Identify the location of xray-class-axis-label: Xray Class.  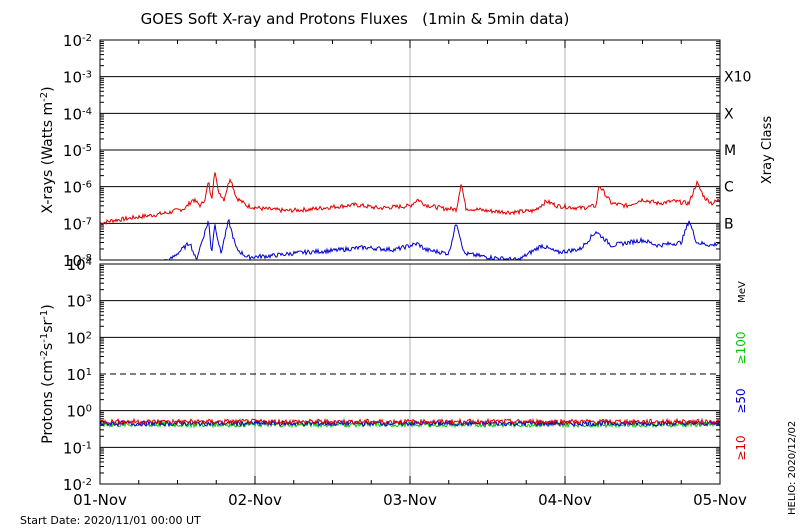
(767, 150).